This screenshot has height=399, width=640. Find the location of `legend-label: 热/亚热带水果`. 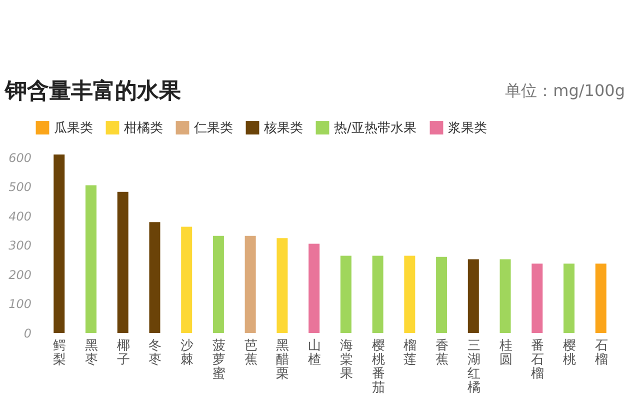

legend-label: 热/亚热带水果 is located at coordinates (375, 128).